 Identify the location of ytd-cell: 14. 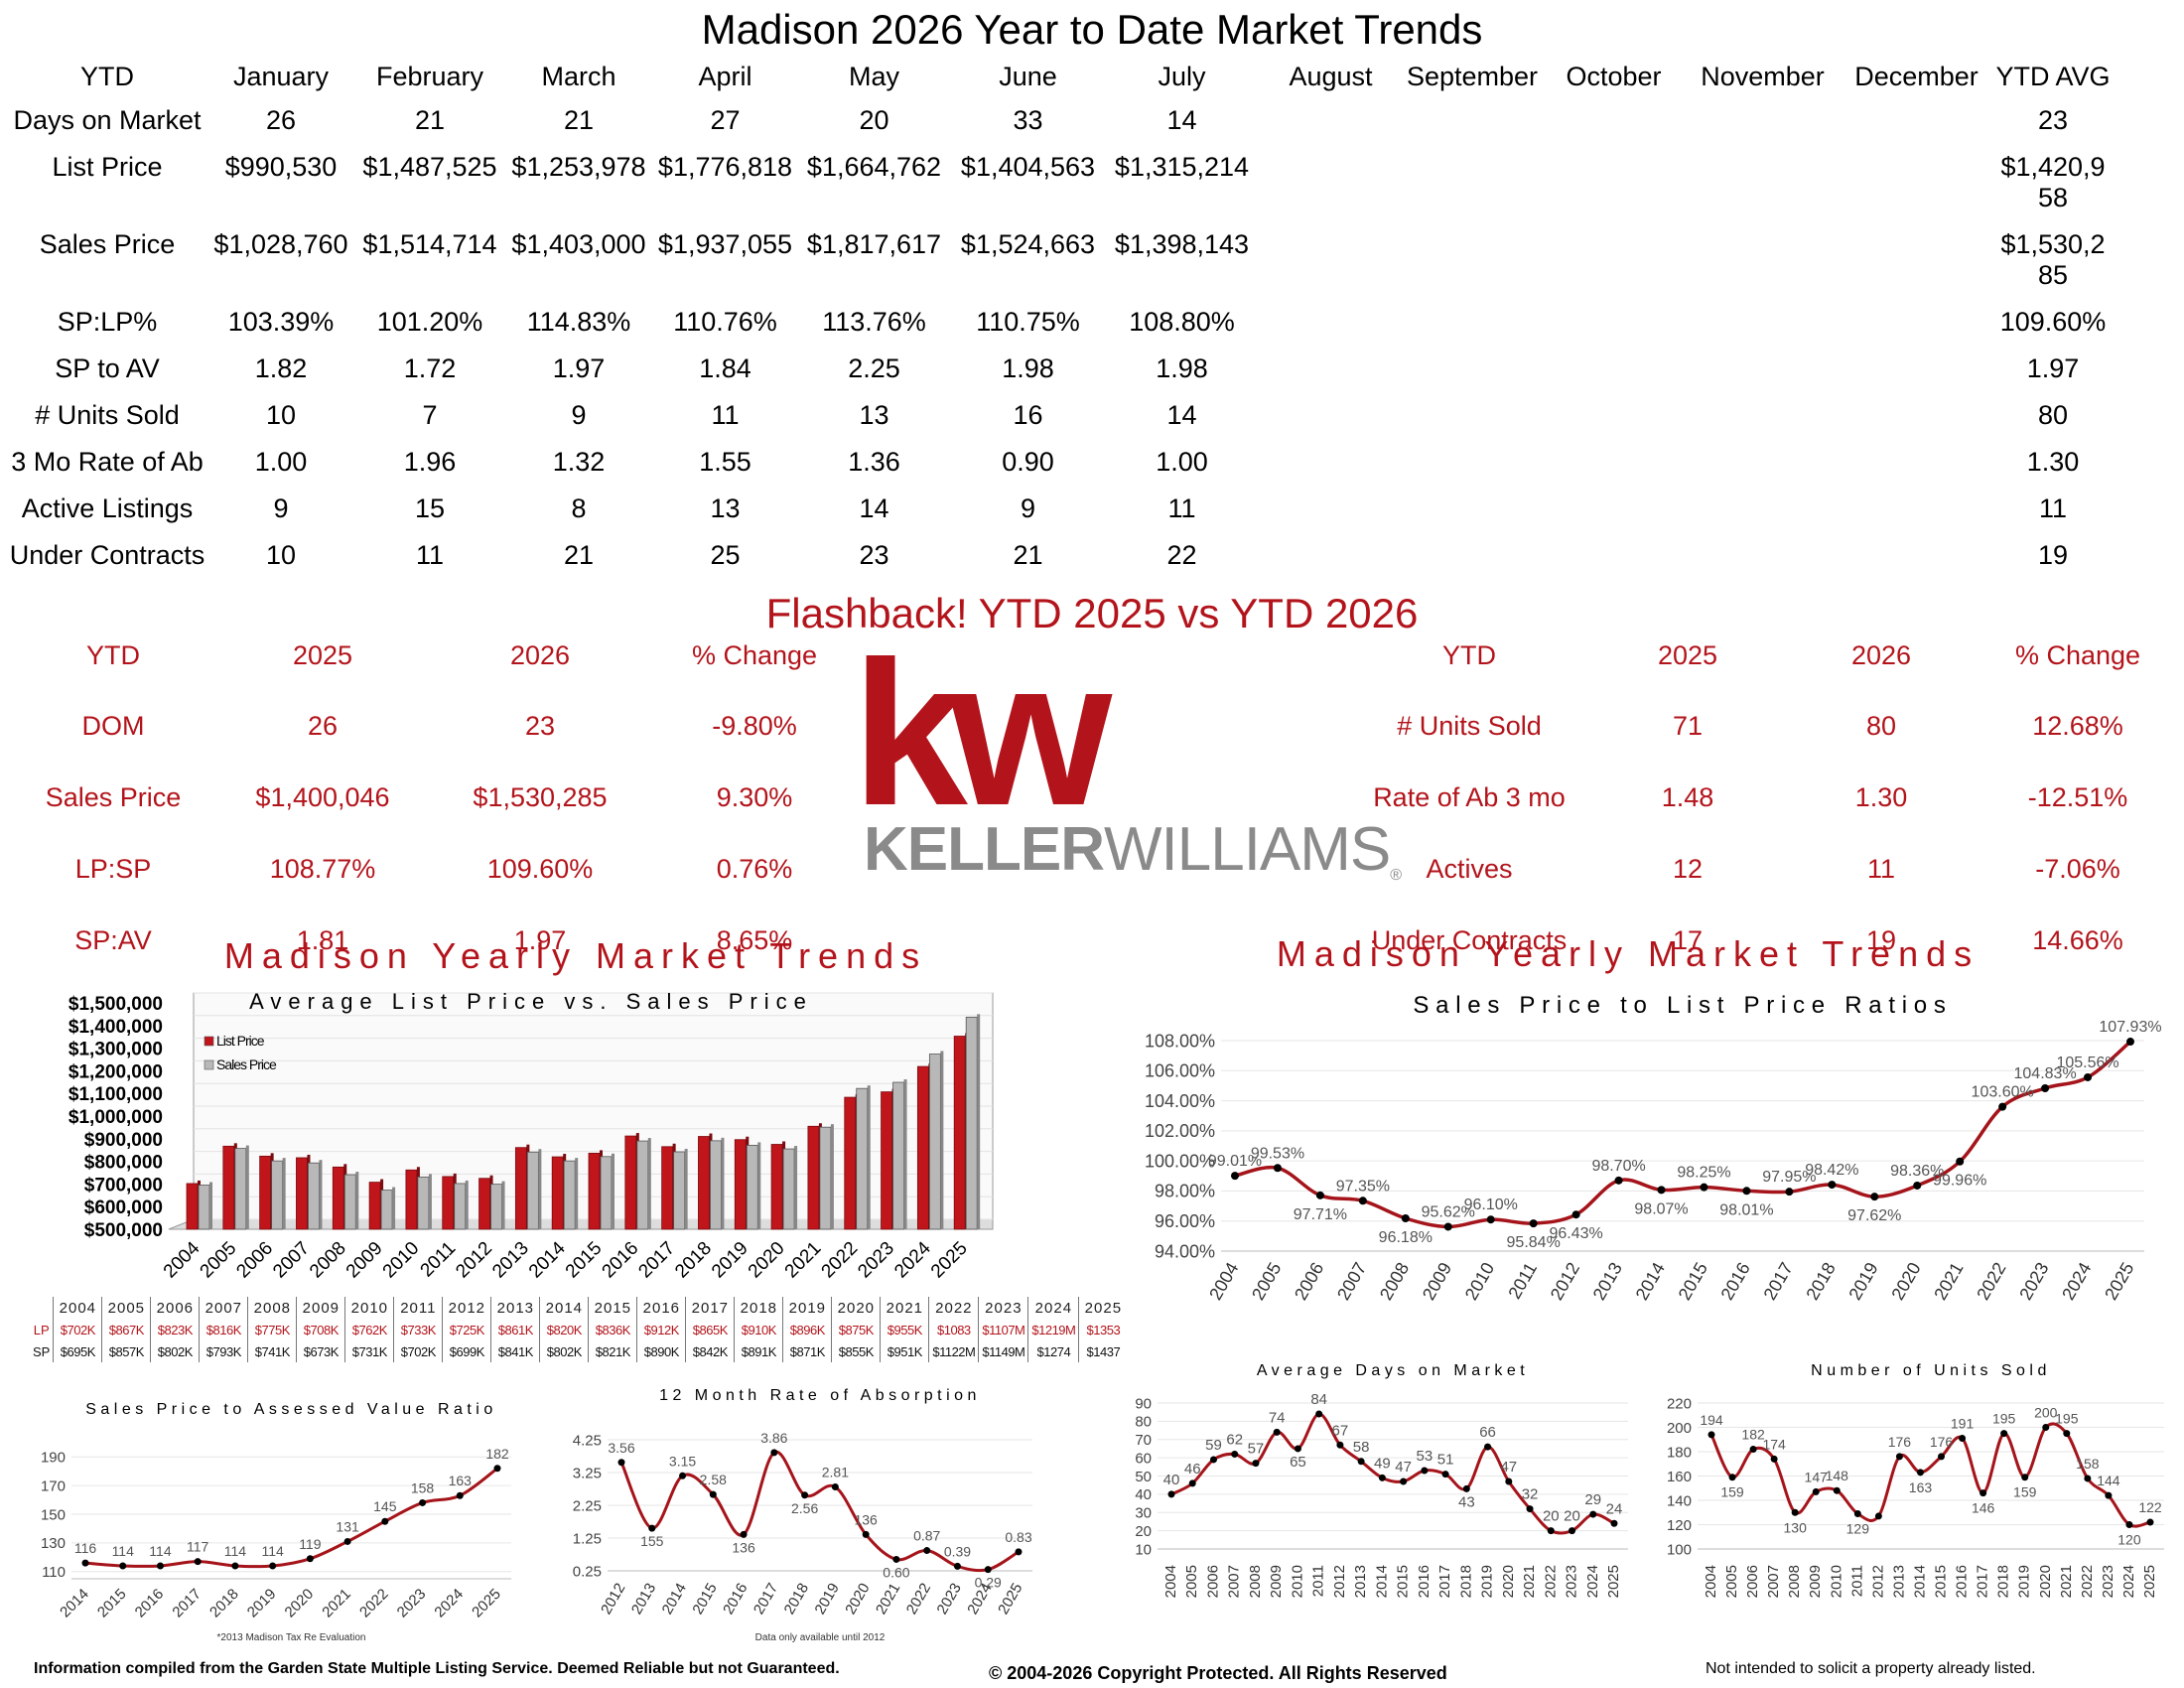
(874, 508).